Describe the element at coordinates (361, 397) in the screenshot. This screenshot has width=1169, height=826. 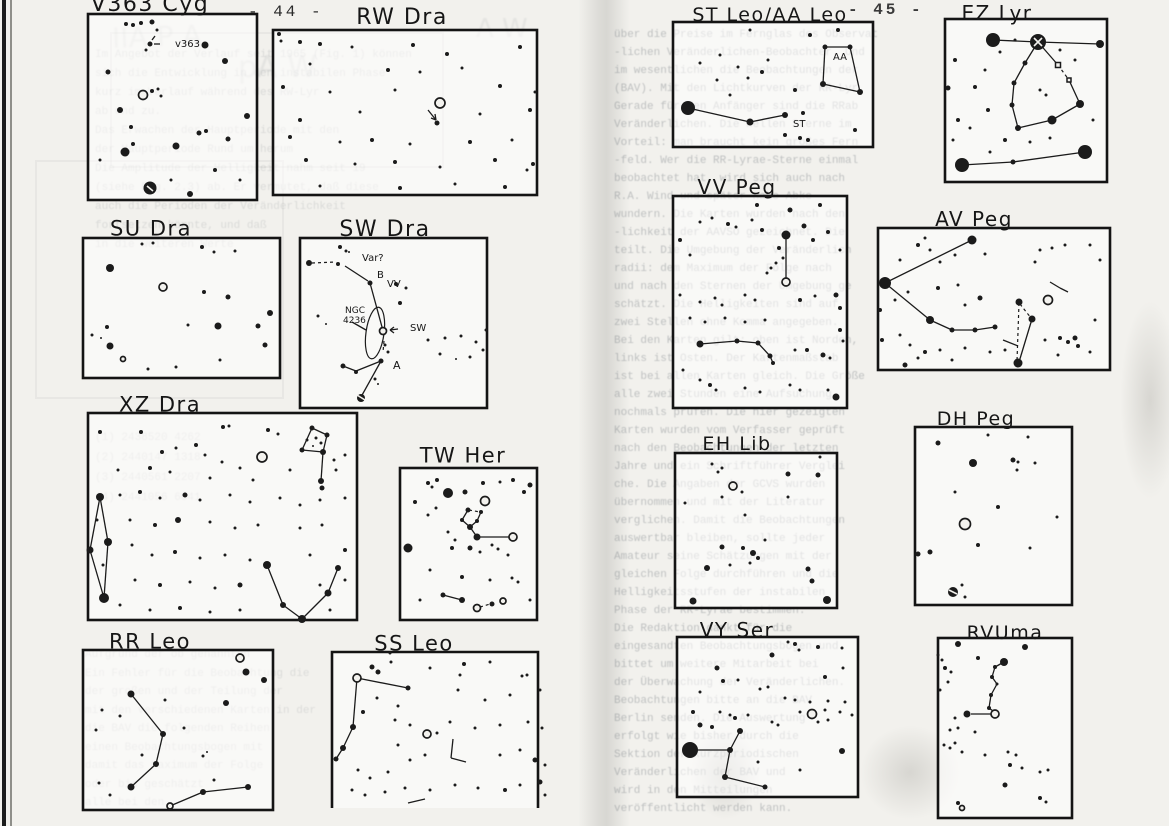
I see `ink-gap` at that location.